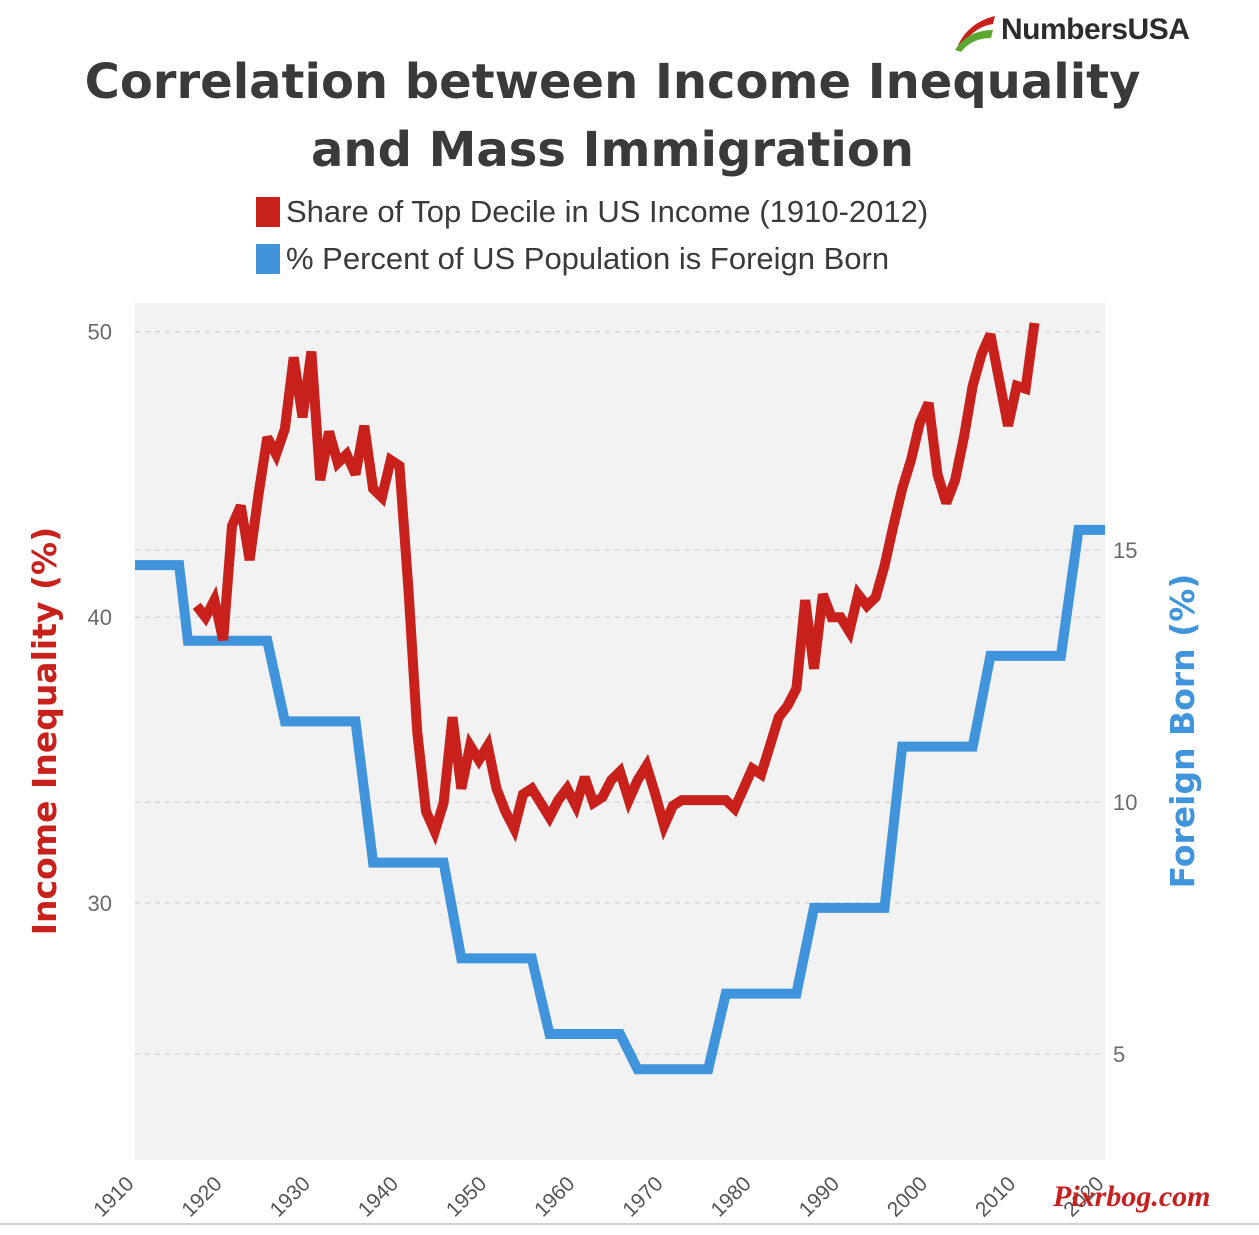 This screenshot has width=1259, height=1235. I want to click on y-right-axis-title: Foreign Born (%), so click(1182, 731).